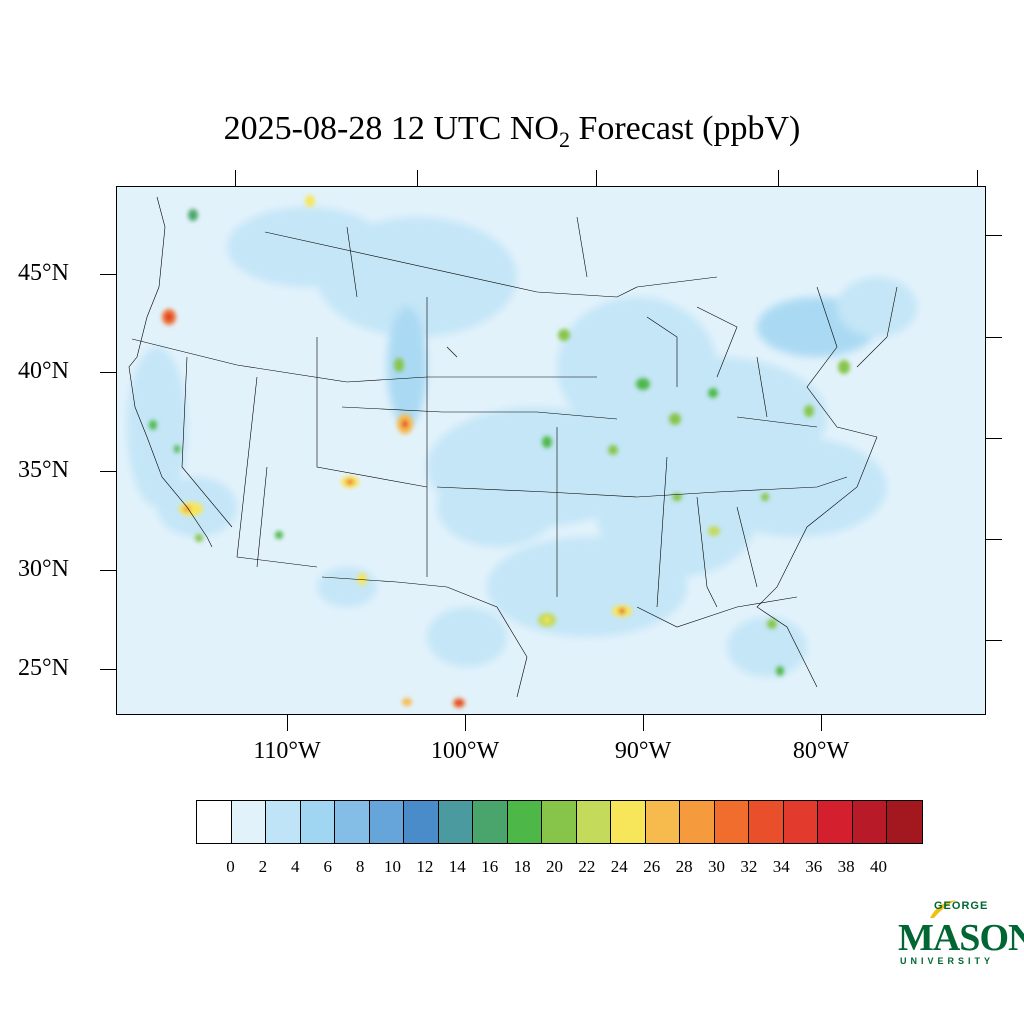 The width and height of the screenshot is (1024, 1024). What do you see at coordinates (943, 909) in the screenshot?
I see `leaf-icon` at bounding box center [943, 909].